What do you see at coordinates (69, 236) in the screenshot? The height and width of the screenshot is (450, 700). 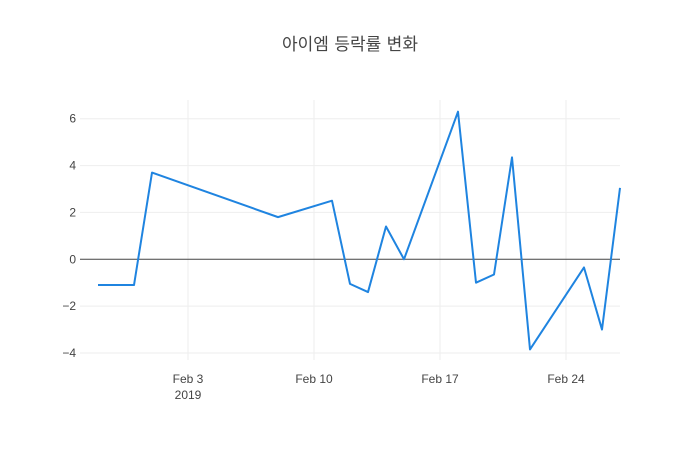 I see `y-axis: 6 4 2 0 −2 −4` at bounding box center [69, 236].